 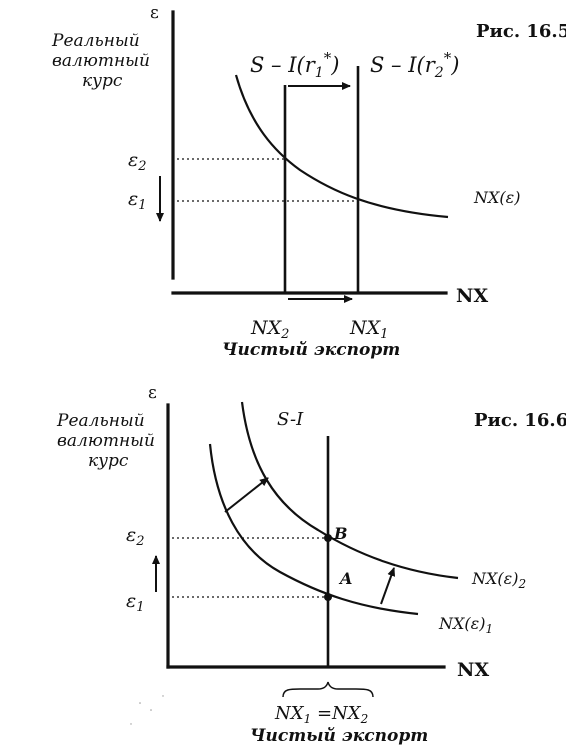 I want to click on nx-equal-label: NX1 =NX2, so click(x=321, y=714).